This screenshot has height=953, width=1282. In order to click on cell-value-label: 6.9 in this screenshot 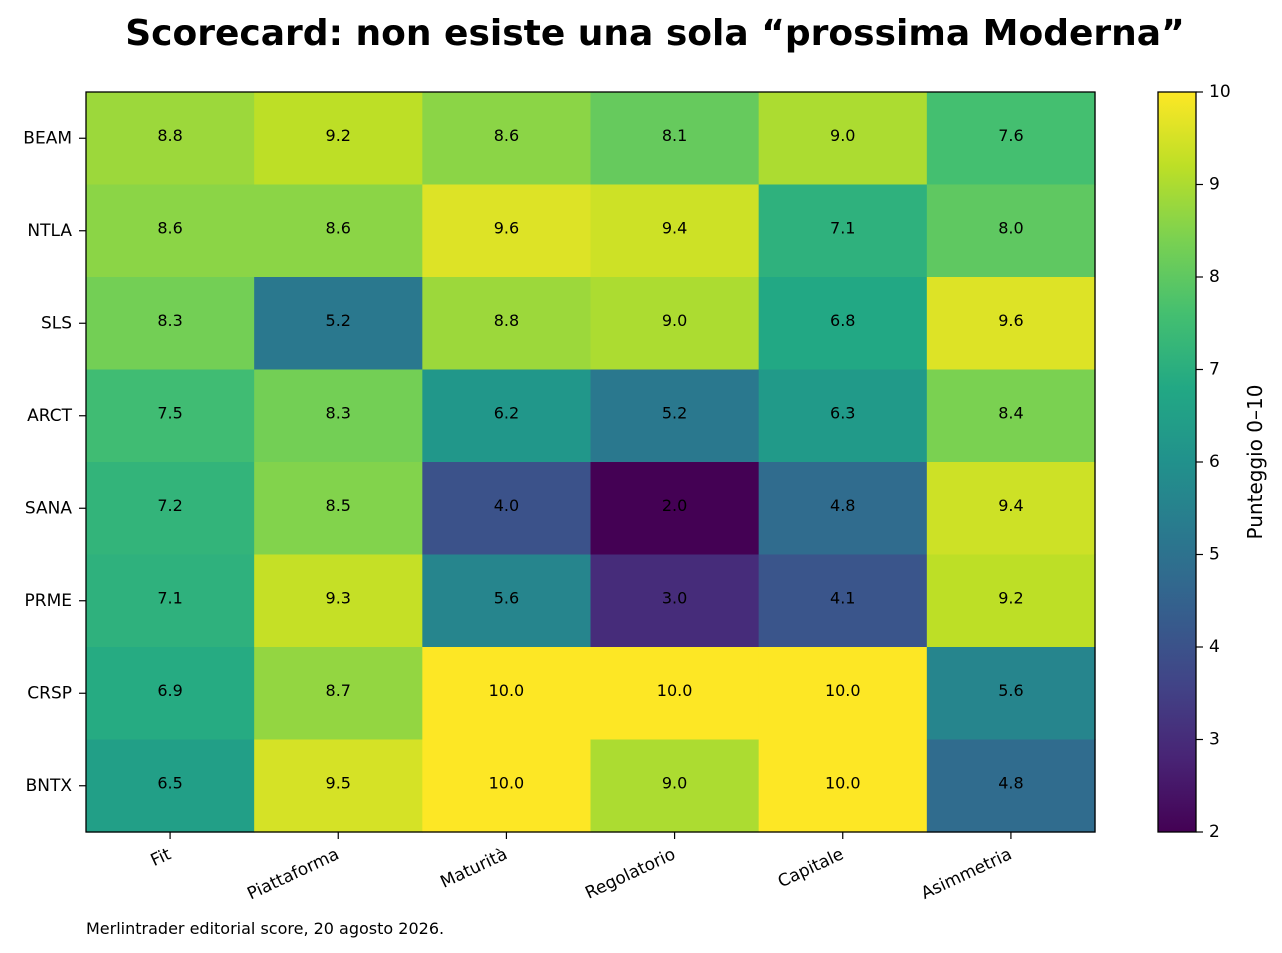, I will do `click(169, 690)`.